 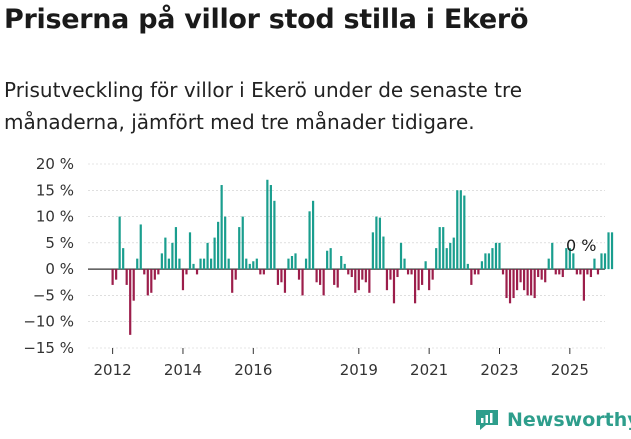 I want to click on x-tick-label: 2016, so click(x=253, y=370).